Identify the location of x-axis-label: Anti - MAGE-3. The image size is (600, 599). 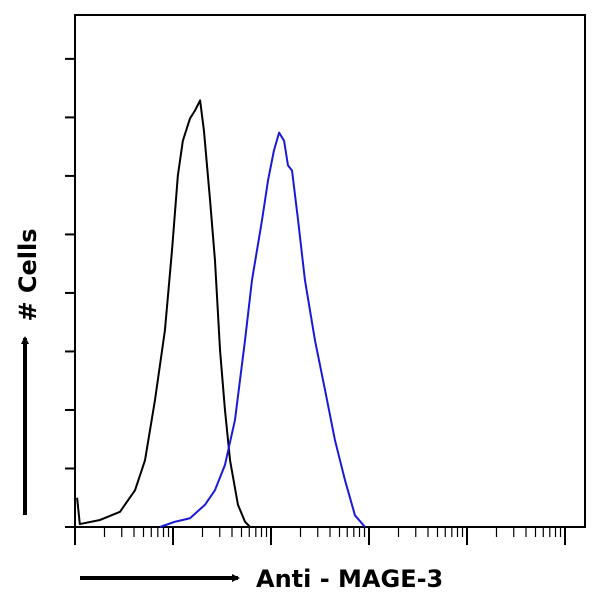
(349, 579).